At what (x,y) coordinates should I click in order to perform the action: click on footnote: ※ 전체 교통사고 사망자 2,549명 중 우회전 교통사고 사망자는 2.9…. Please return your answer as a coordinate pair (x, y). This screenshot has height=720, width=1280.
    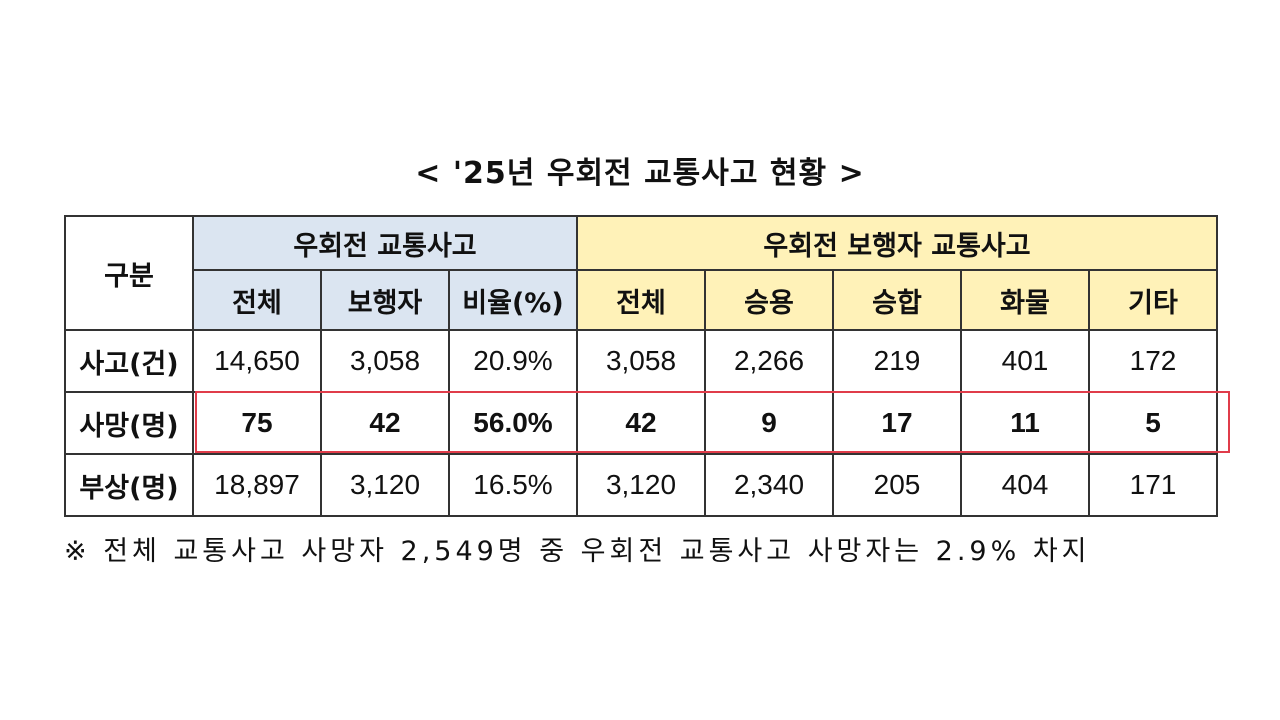
    Looking at the image, I should click on (577, 551).